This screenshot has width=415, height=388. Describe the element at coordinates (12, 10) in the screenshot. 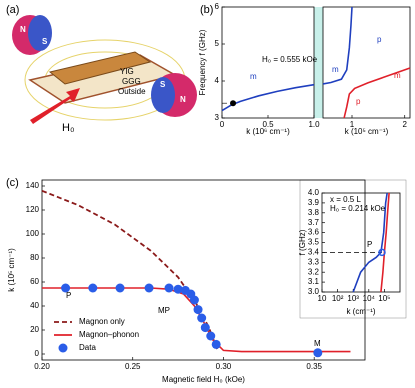

I see `panel-label: (a)` at that location.